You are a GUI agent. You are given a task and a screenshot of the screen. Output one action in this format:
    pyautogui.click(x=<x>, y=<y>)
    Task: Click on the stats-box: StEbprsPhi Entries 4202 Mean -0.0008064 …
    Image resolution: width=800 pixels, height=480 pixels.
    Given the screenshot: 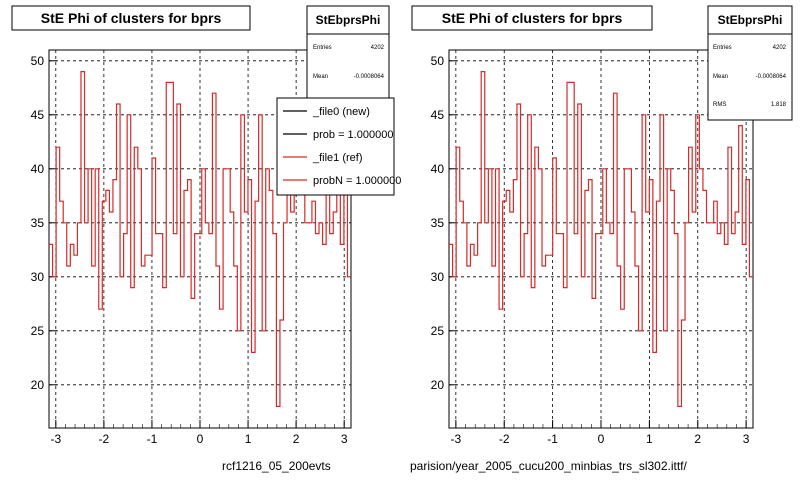 What is the action you would take?
    pyautogui.click(x=750, y=63)
    